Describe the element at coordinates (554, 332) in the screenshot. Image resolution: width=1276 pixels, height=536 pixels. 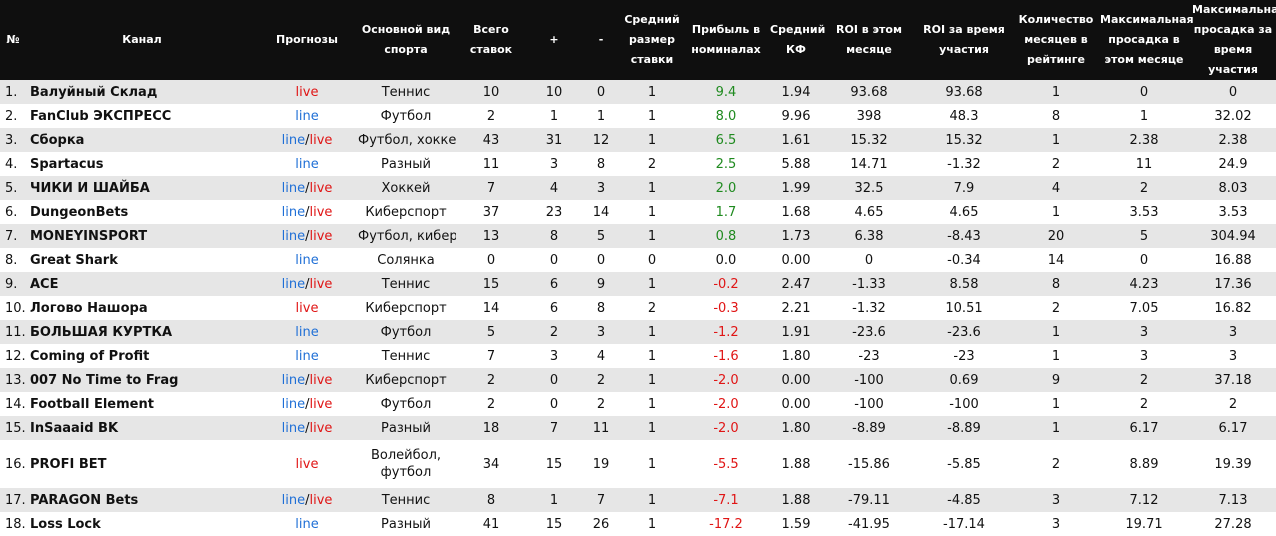
I see `wins: 2` at that location.